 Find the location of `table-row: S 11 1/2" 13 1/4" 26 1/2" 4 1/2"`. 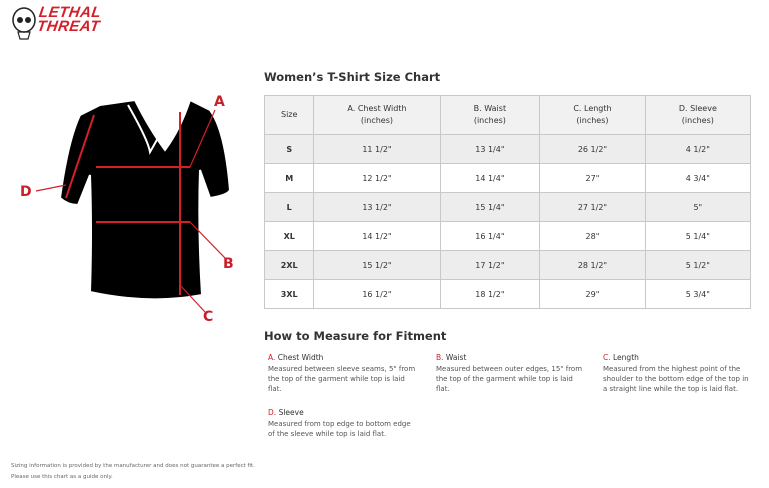

table-row: S 11 1/2" 13 1/4" 26 1/2" 4 1/2" is located at coordinates (507, 149).